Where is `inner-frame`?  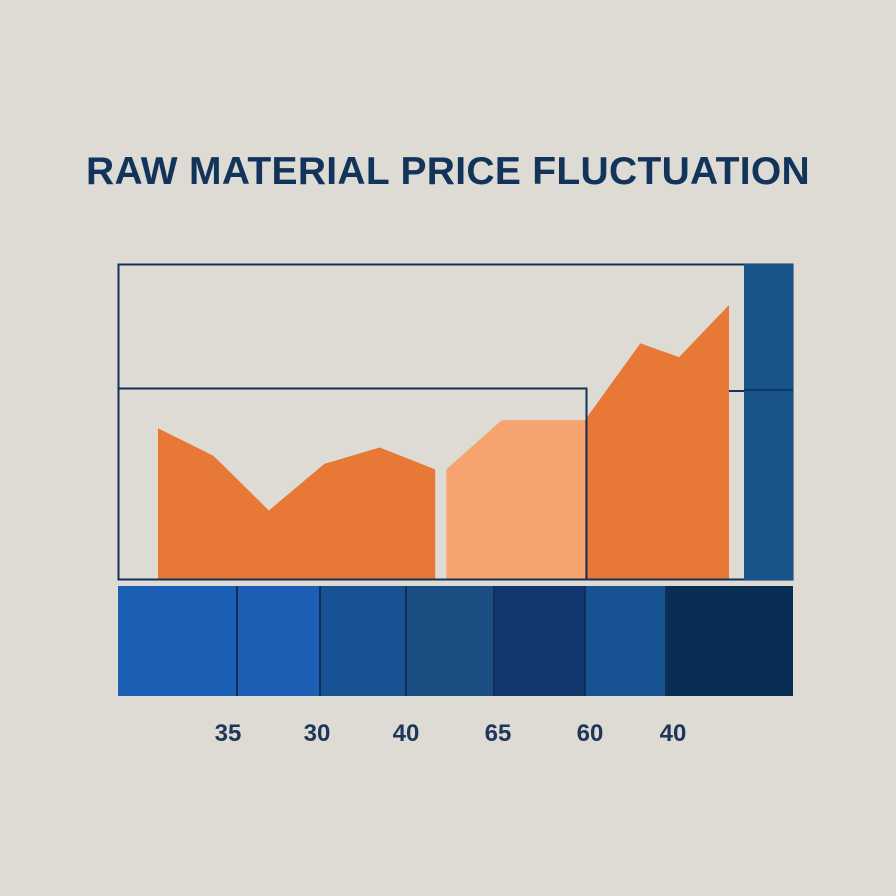
inner-frame is located at coordinates (352, 484).